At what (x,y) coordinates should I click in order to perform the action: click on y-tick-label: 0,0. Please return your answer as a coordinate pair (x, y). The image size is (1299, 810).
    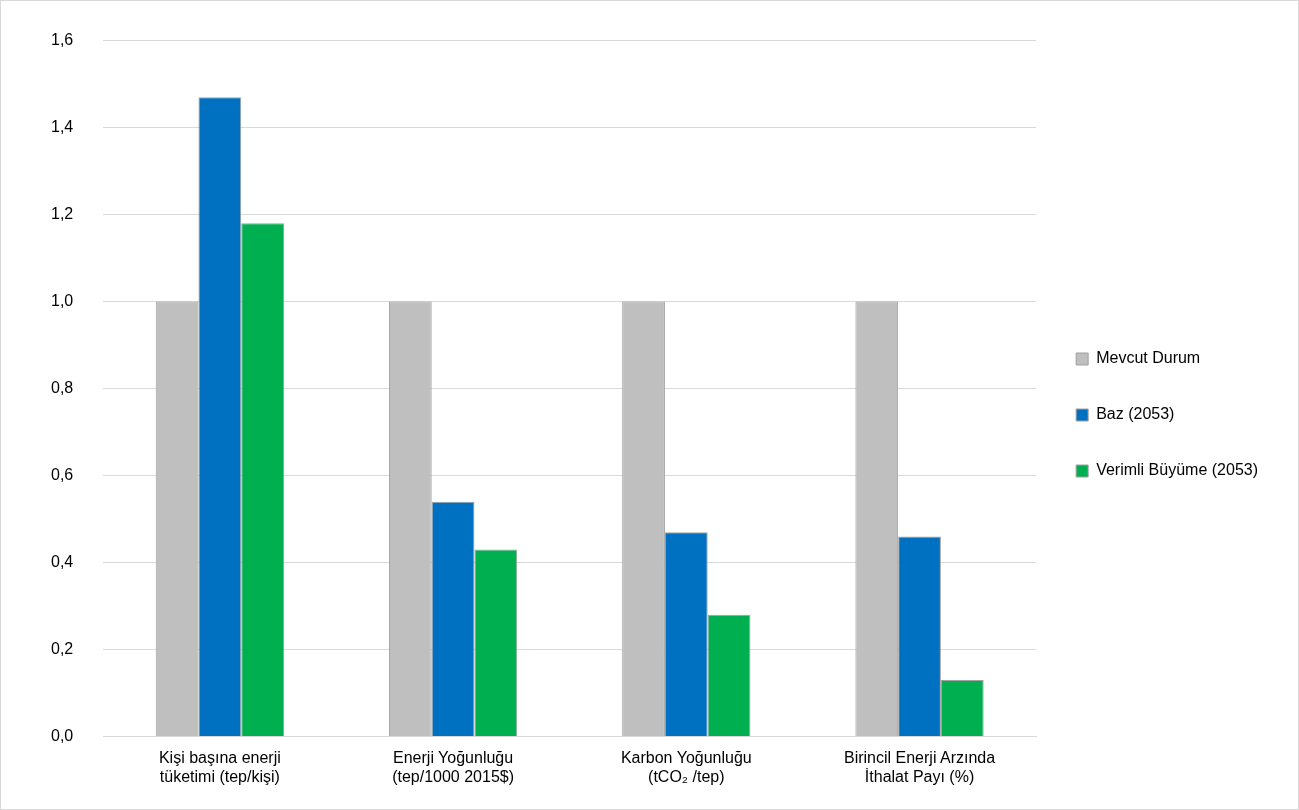
    Looking at the image, I should click on (62, 736).